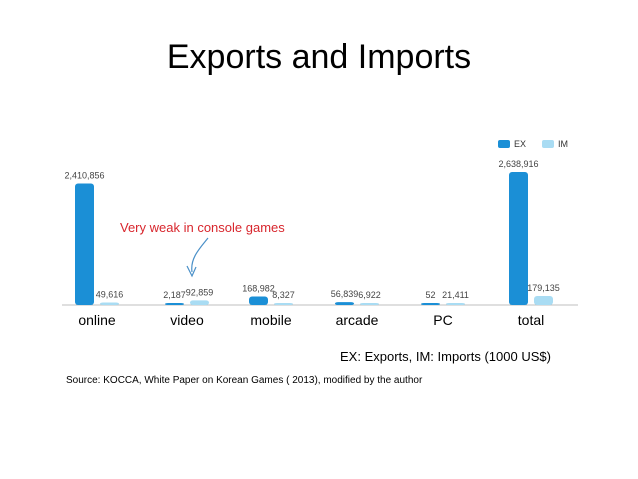  What do you see at coordinates (563, 144) in the screenshot?
I see `legend-label-im: IM` at bounding box center [563, 144].